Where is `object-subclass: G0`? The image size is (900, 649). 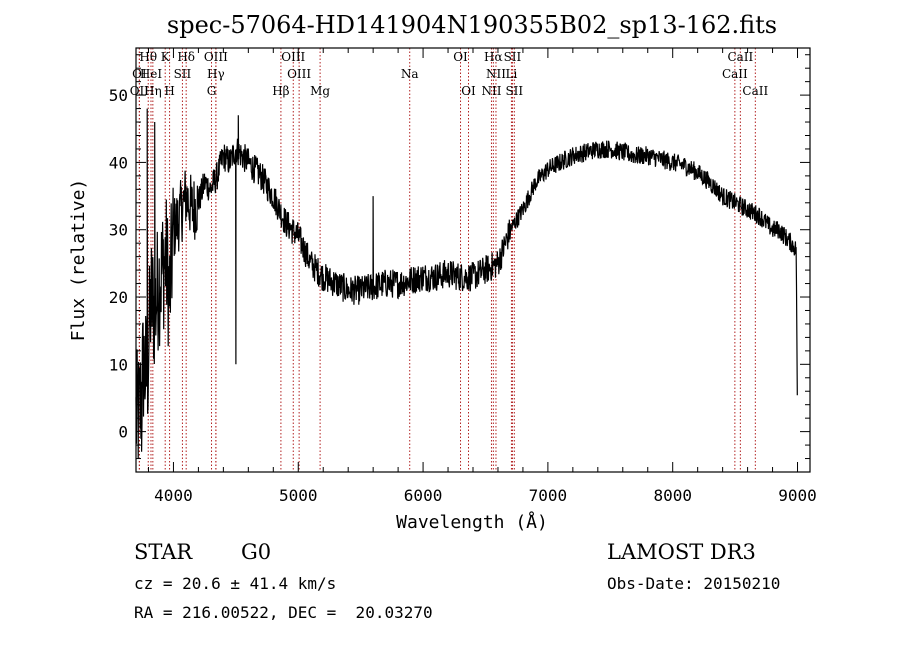 object-subclass: G0 is located at coordinates (256, 552).